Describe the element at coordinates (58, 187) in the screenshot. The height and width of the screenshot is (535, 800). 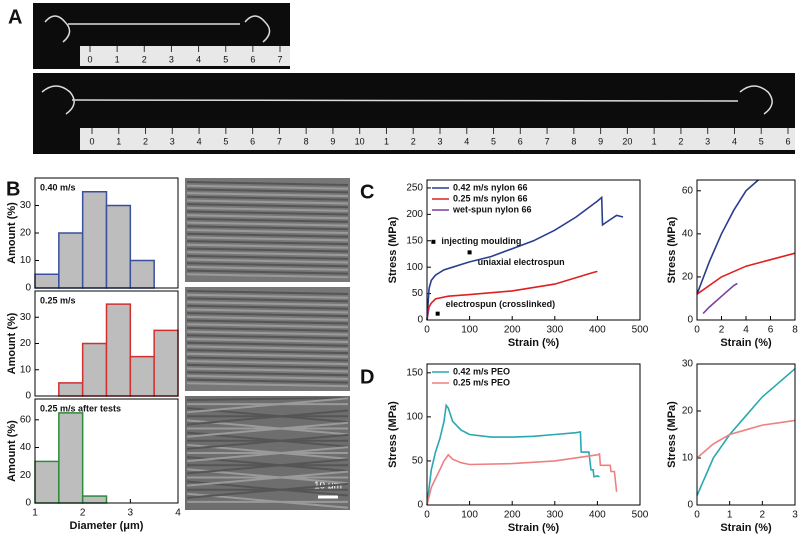
I see `hist-label: 0.40 m/s` at that location.